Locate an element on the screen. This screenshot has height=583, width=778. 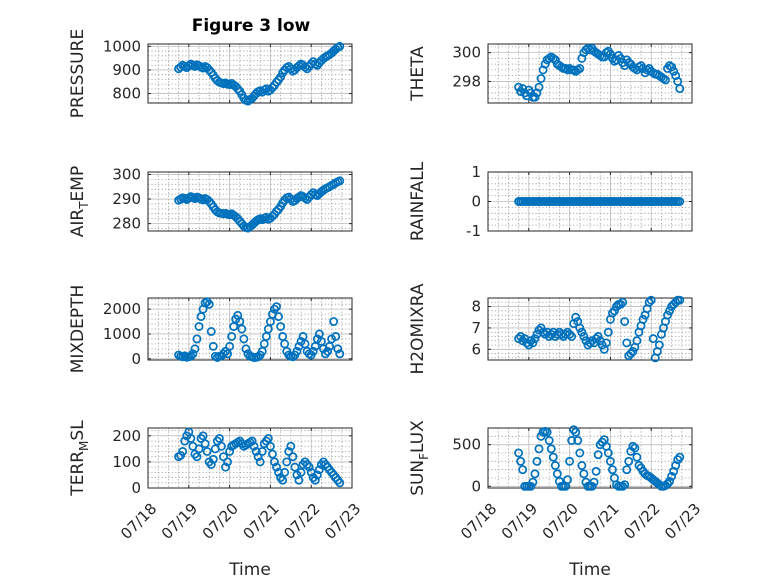
y-tick-label: 300 is located at coordinates (126, 174).